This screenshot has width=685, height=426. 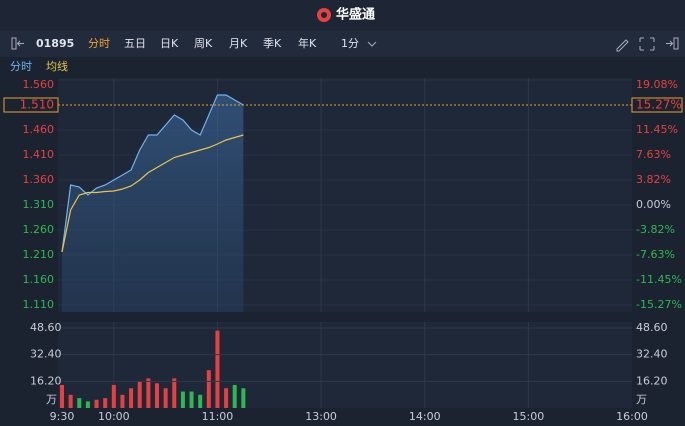 I want to click on legend-entry: 均线, so click(x=57, y=66).